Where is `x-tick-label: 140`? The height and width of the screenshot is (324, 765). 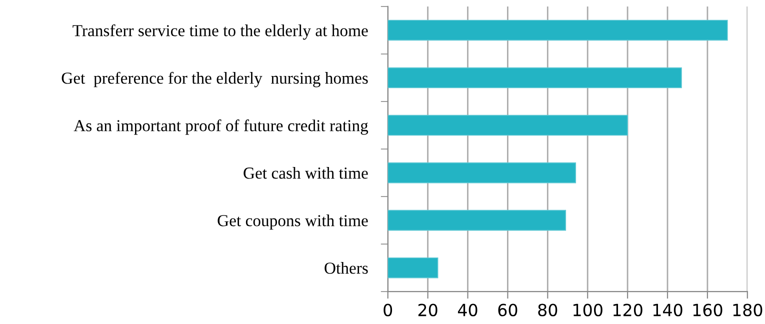 x-tick-label: 140 is located at coordinates (667, 310).